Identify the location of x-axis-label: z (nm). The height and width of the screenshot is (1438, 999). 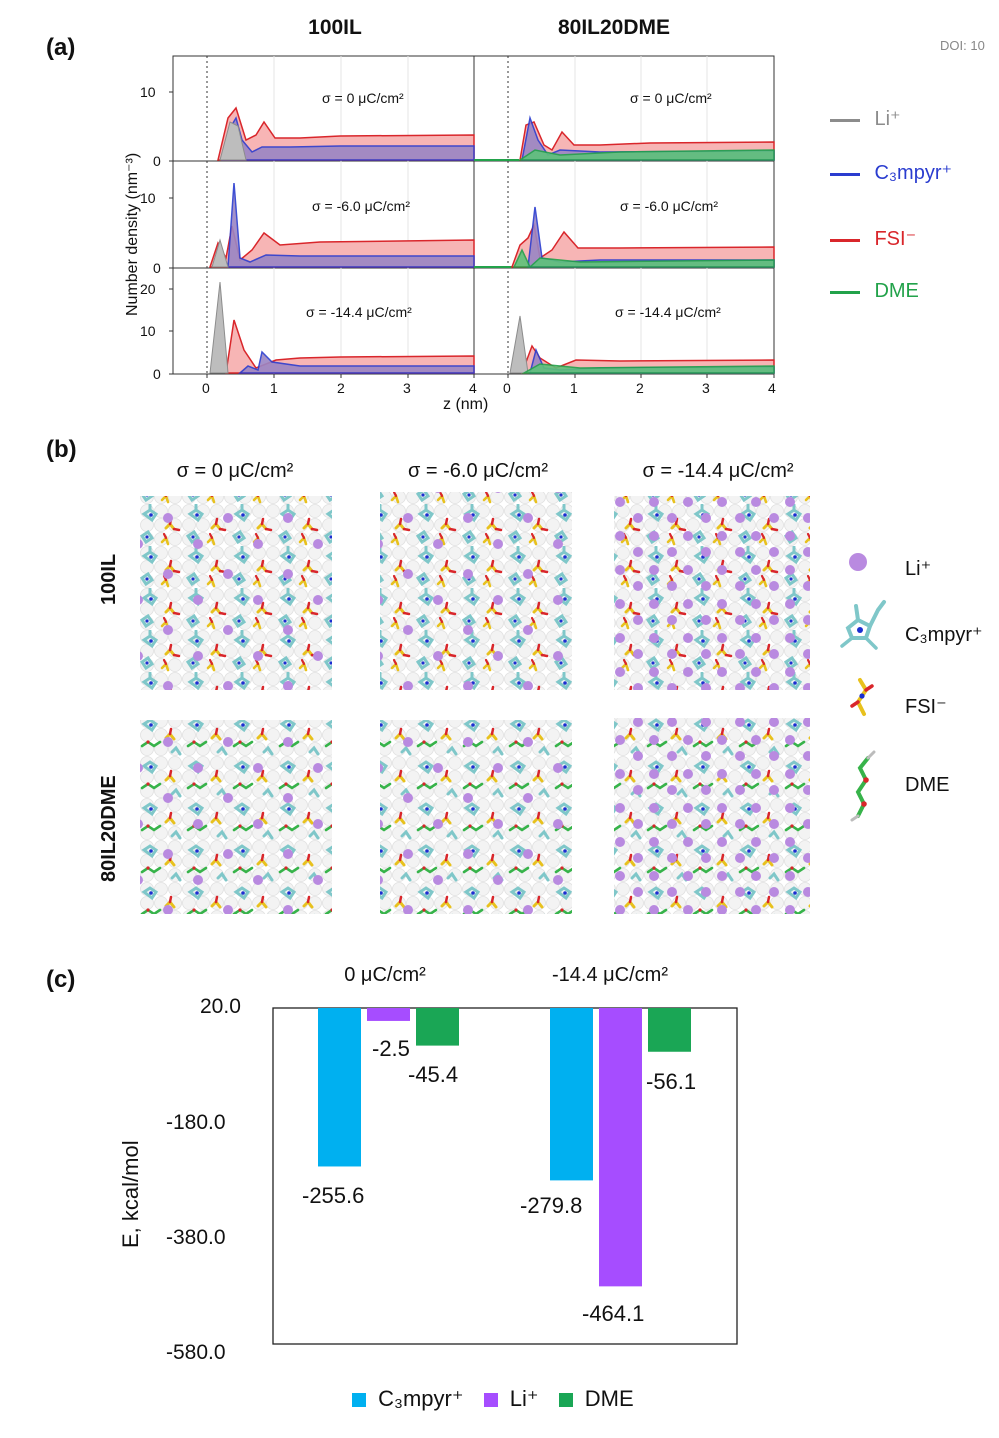
(466, 404).